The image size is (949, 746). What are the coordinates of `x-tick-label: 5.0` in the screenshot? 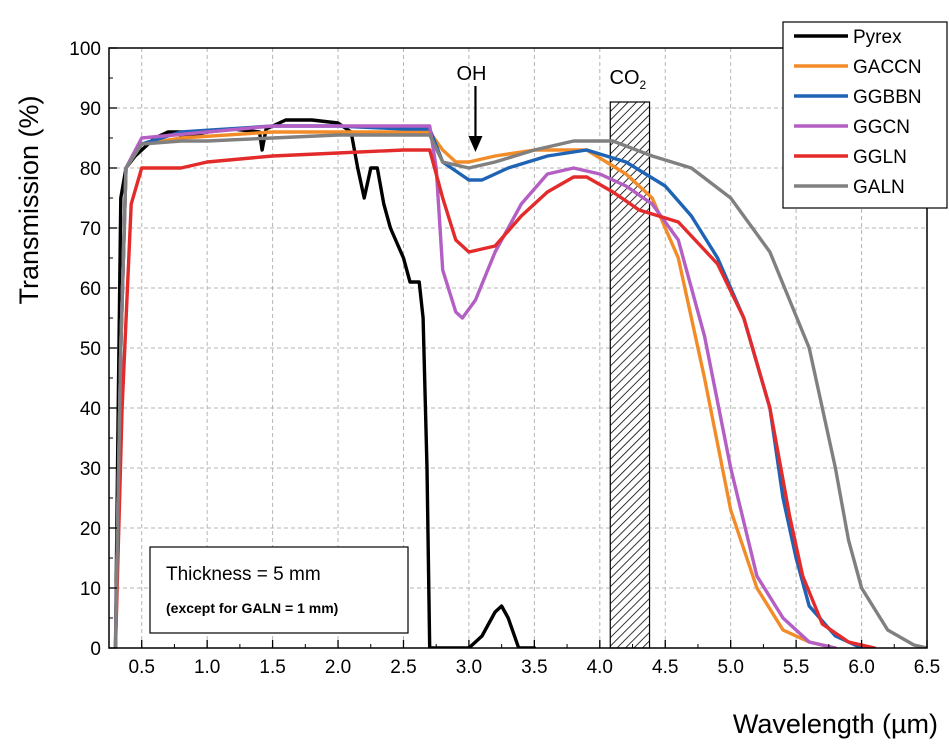 It's located at (730, 667).